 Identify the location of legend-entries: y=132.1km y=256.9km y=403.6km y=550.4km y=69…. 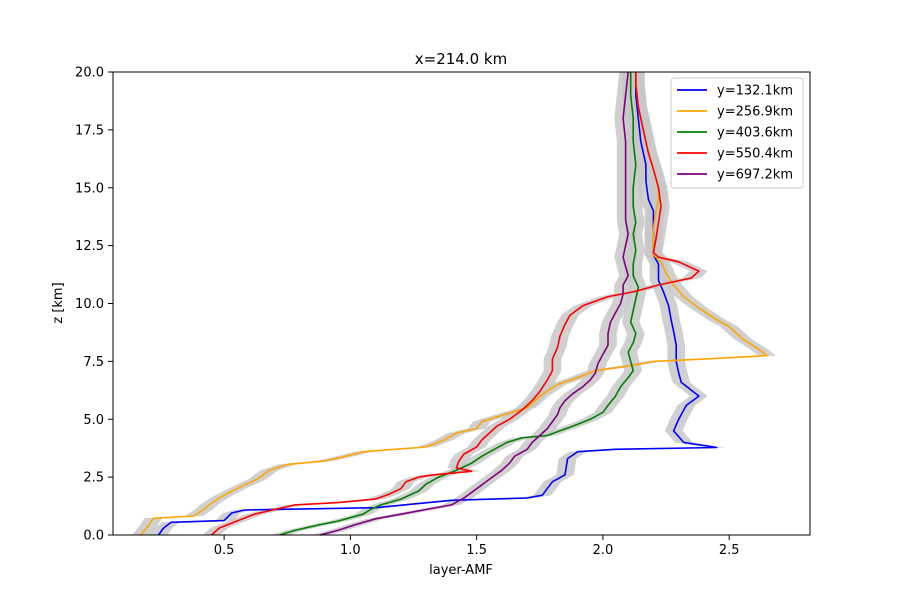
(735, 133).